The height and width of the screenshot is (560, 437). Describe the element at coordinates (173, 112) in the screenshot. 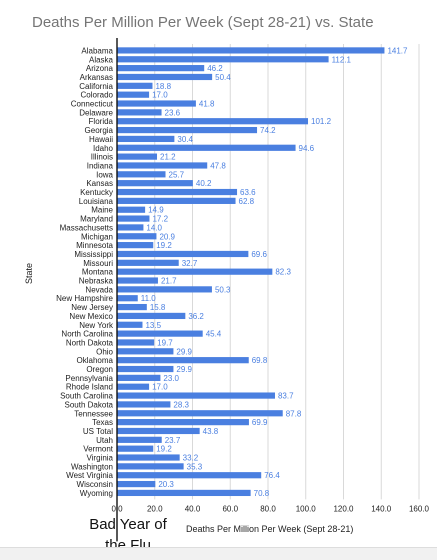

I see `data-label: 23.6` at that location.